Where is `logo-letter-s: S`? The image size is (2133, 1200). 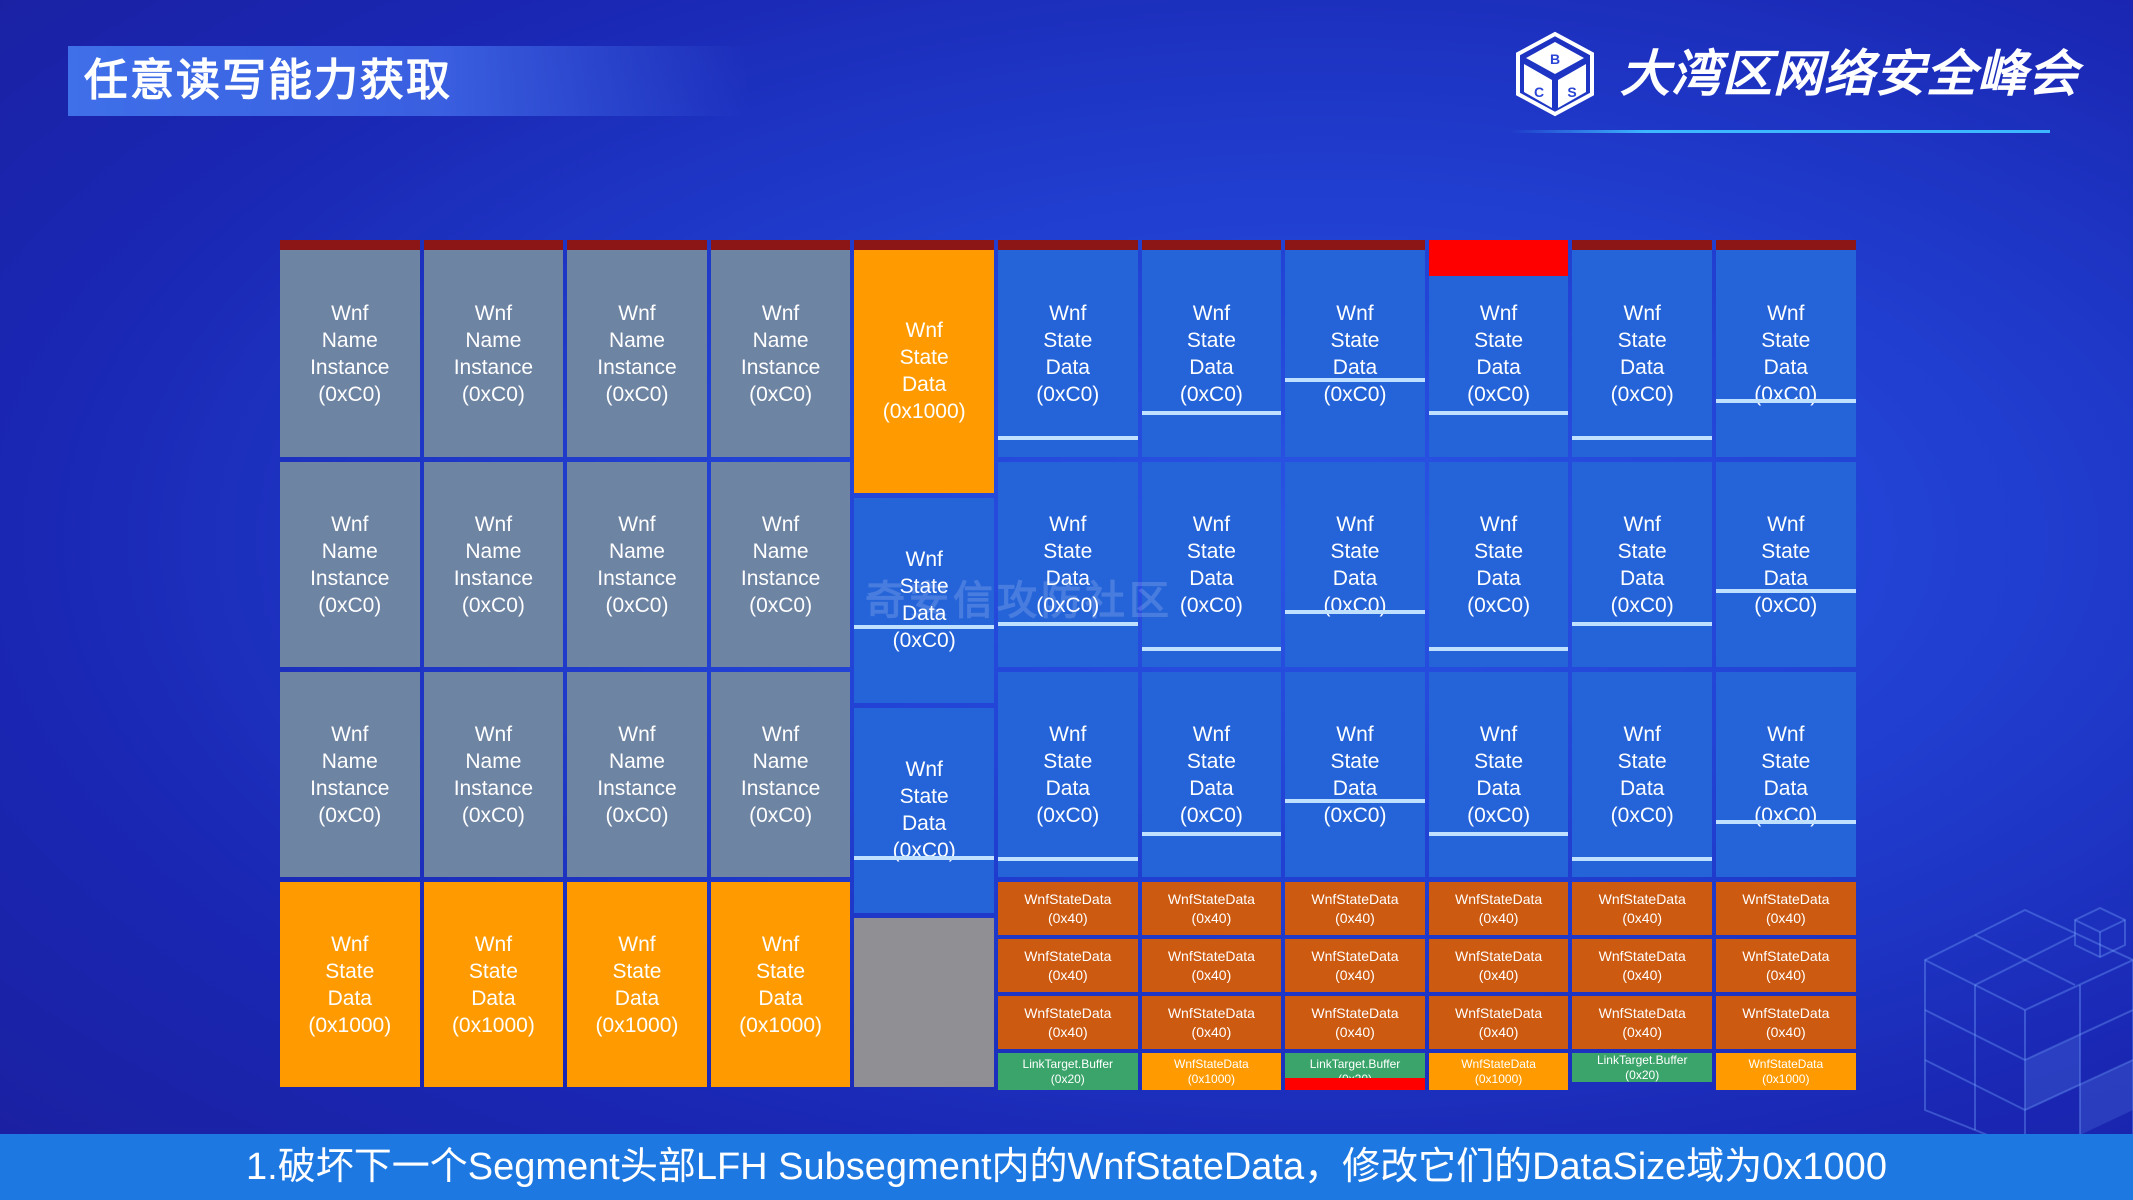
logo-letter-s: S is located at coordinates (1571, 92).